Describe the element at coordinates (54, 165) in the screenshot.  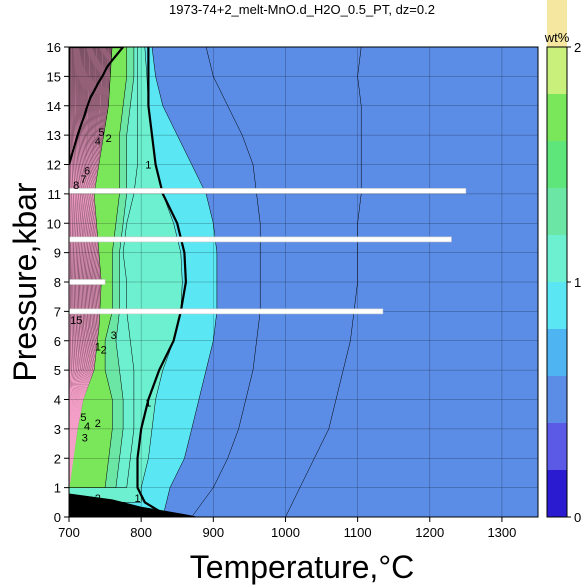
I see `y-tick-label: 12` at that location.